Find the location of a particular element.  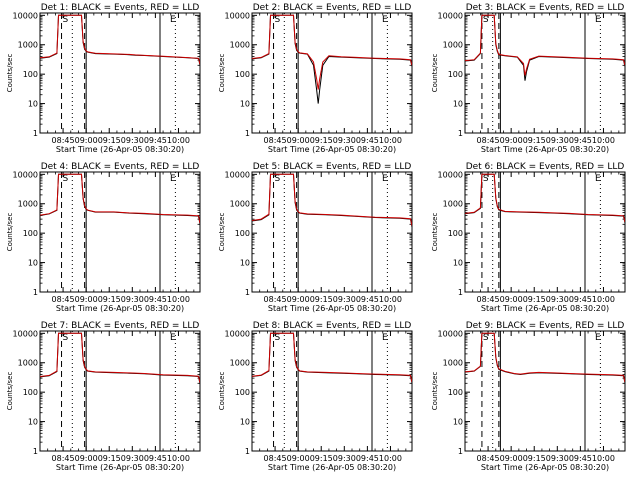

panel-title: Det 2: BLACK = Events, RED = LLD is located at coordinates (332, 8).